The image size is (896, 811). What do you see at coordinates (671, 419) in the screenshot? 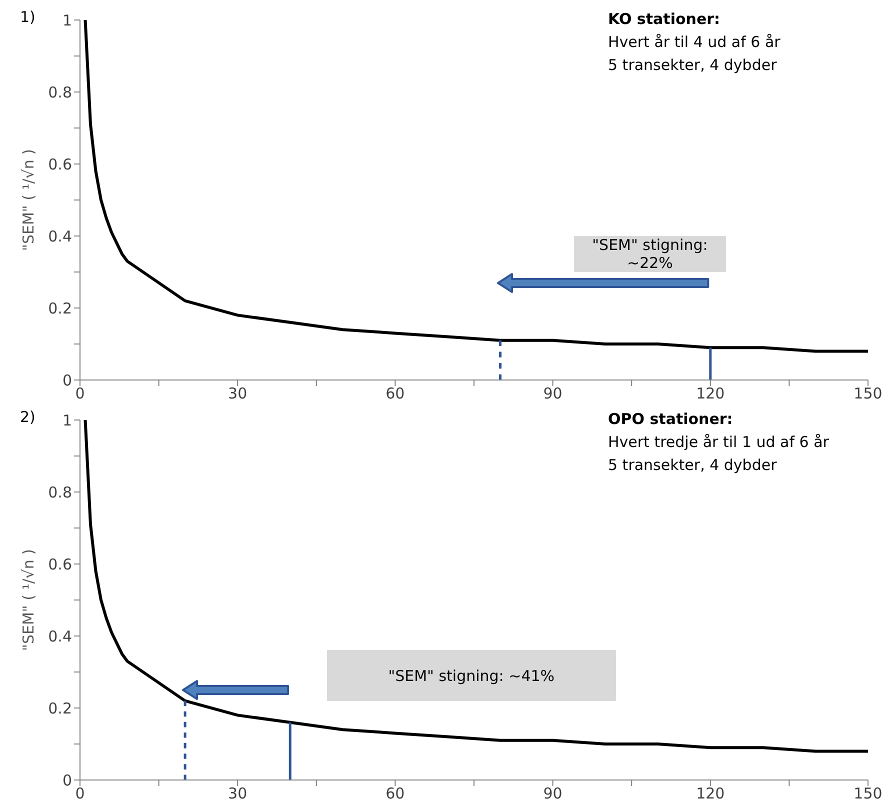
I see `chart-title: OPO stationer:` at bounding box center [671, 419].